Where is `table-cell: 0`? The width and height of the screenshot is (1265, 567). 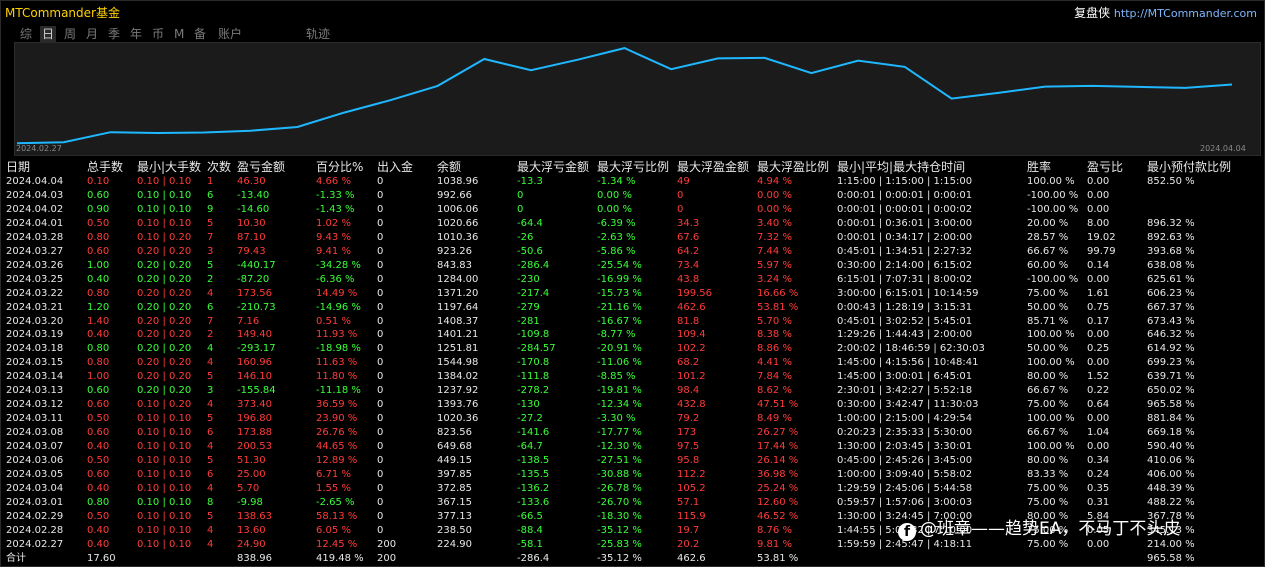
table-cell: 0 is located at coordinates (380, 209).